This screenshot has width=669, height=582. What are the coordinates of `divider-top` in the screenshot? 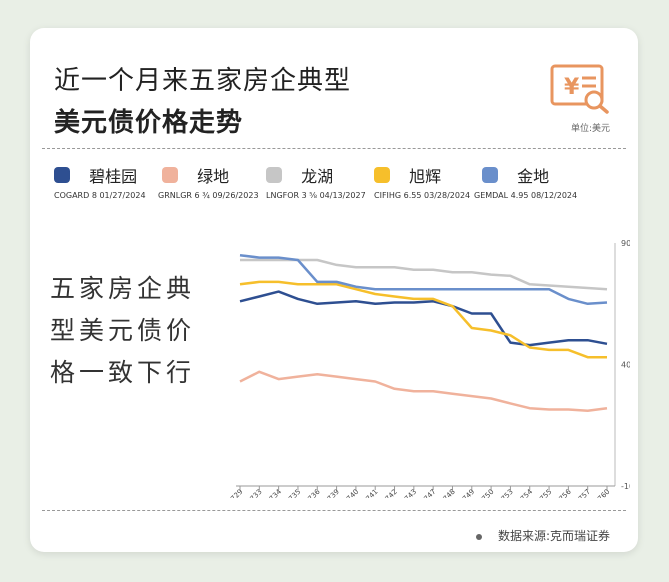 It's located at (334, 148).